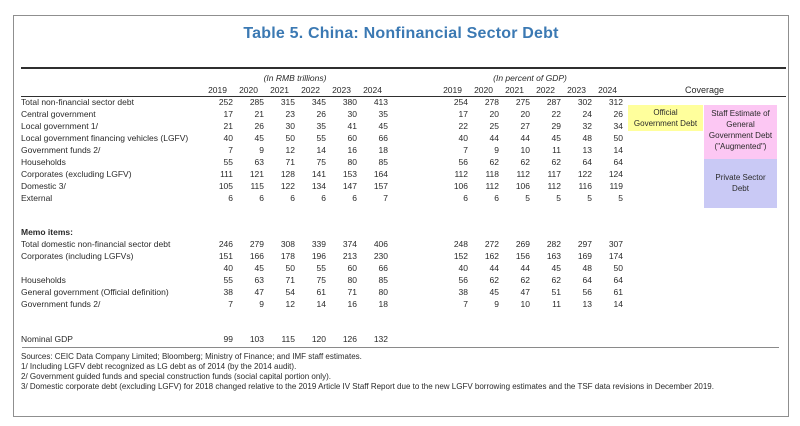 Image resolution: width=800 pixels, height=426 pixels. Describe the element at coordinates (525, 137) in the screenshot. I see `value-cell-gdp-2021: 44` at that location.